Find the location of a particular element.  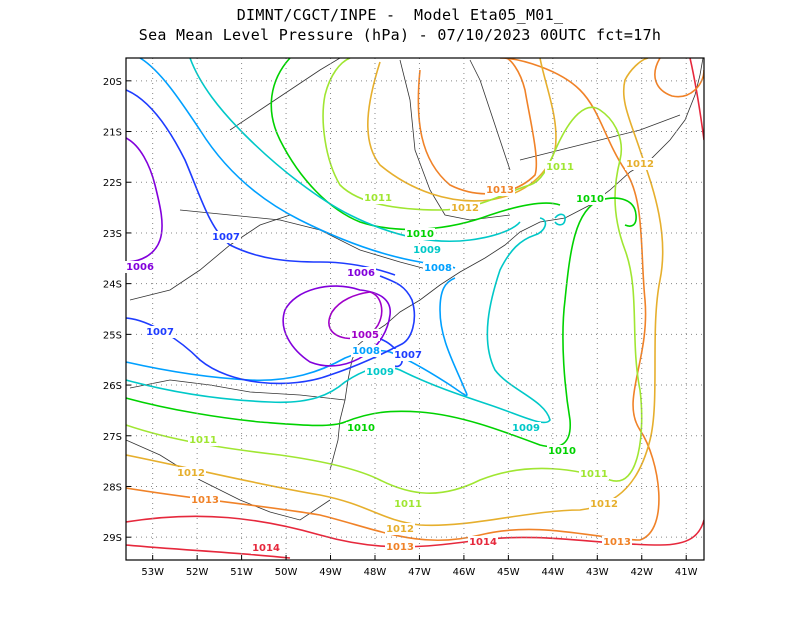

lat-tick-label: 24S is located at coordinates (112, 285).